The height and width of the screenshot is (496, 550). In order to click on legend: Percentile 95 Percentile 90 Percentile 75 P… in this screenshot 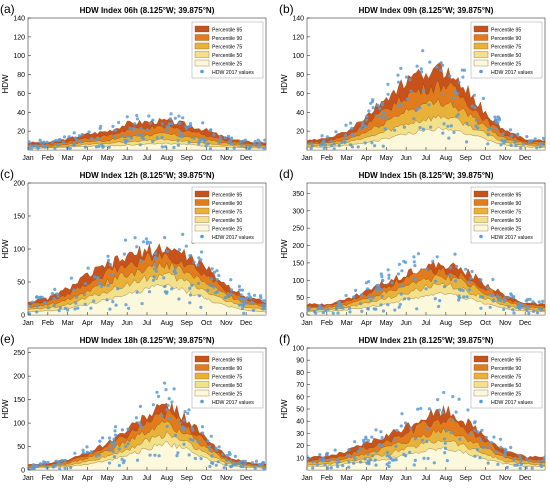, I will do `click(227, 215)`.